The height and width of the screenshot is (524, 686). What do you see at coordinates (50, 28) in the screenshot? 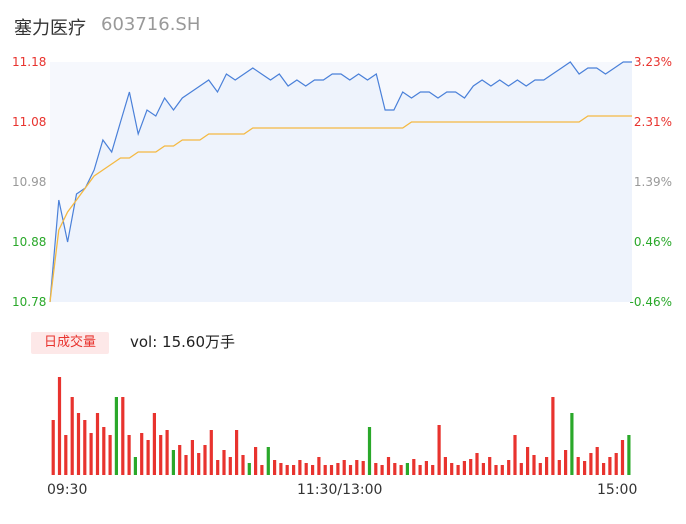
I see `stock-name: 塞力医疗` at bounding box center [50, 28].